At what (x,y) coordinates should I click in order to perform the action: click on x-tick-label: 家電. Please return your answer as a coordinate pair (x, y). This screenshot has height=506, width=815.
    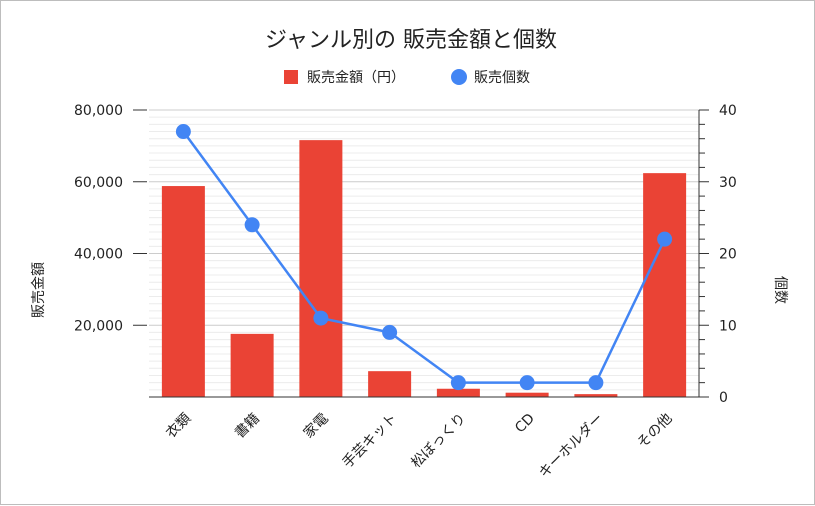
    Looking at the image, I should click on (316, 426).